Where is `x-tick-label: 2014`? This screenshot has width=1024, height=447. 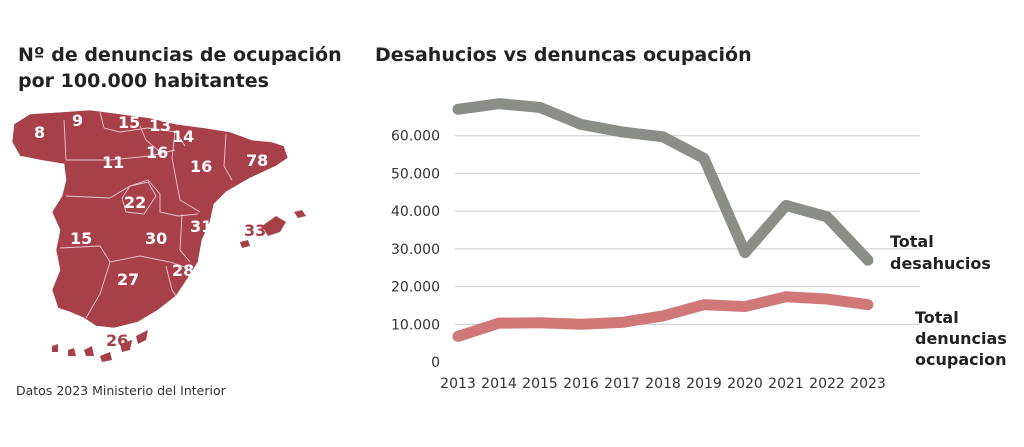 x-tick-label: 2014 is located at coordinates (499, 384).